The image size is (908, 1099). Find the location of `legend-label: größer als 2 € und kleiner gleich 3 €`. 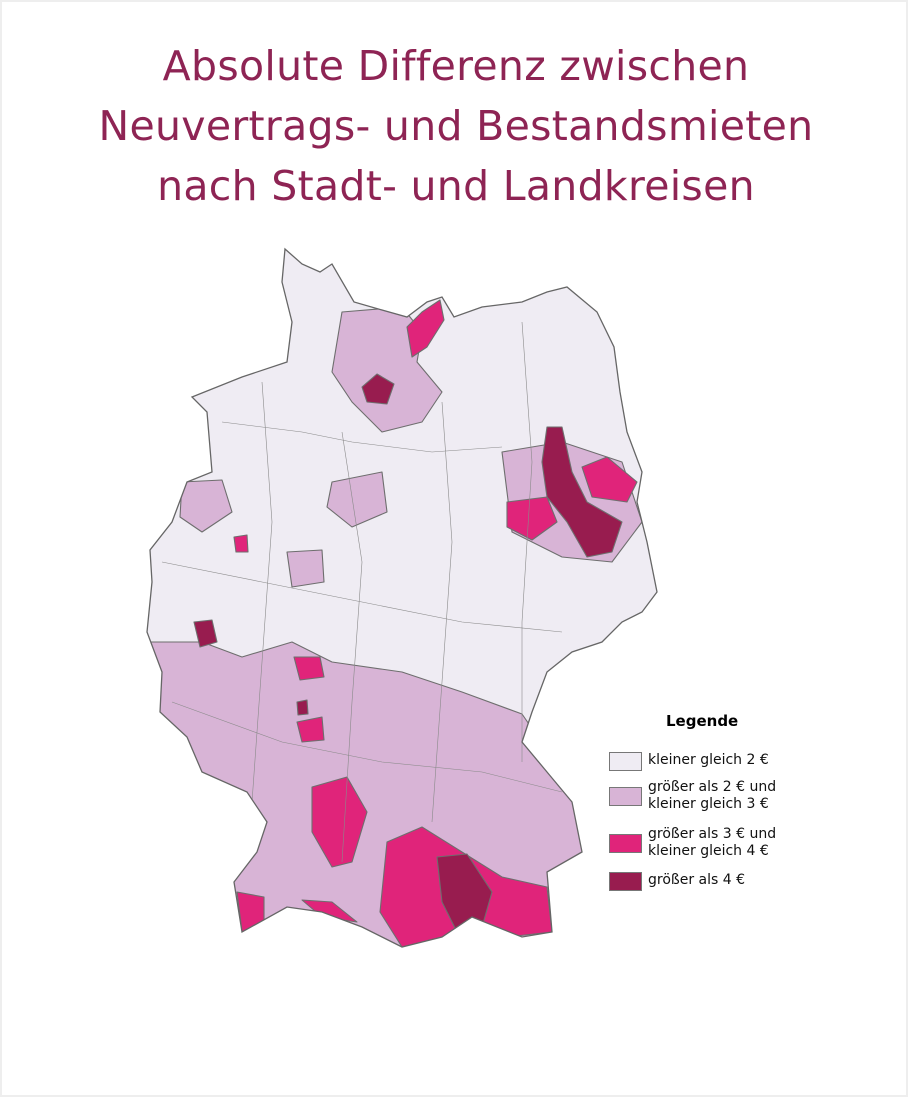

legend-label: größer als 2 € und kleiner gleich 3 € is located at coordinates (712, 796).